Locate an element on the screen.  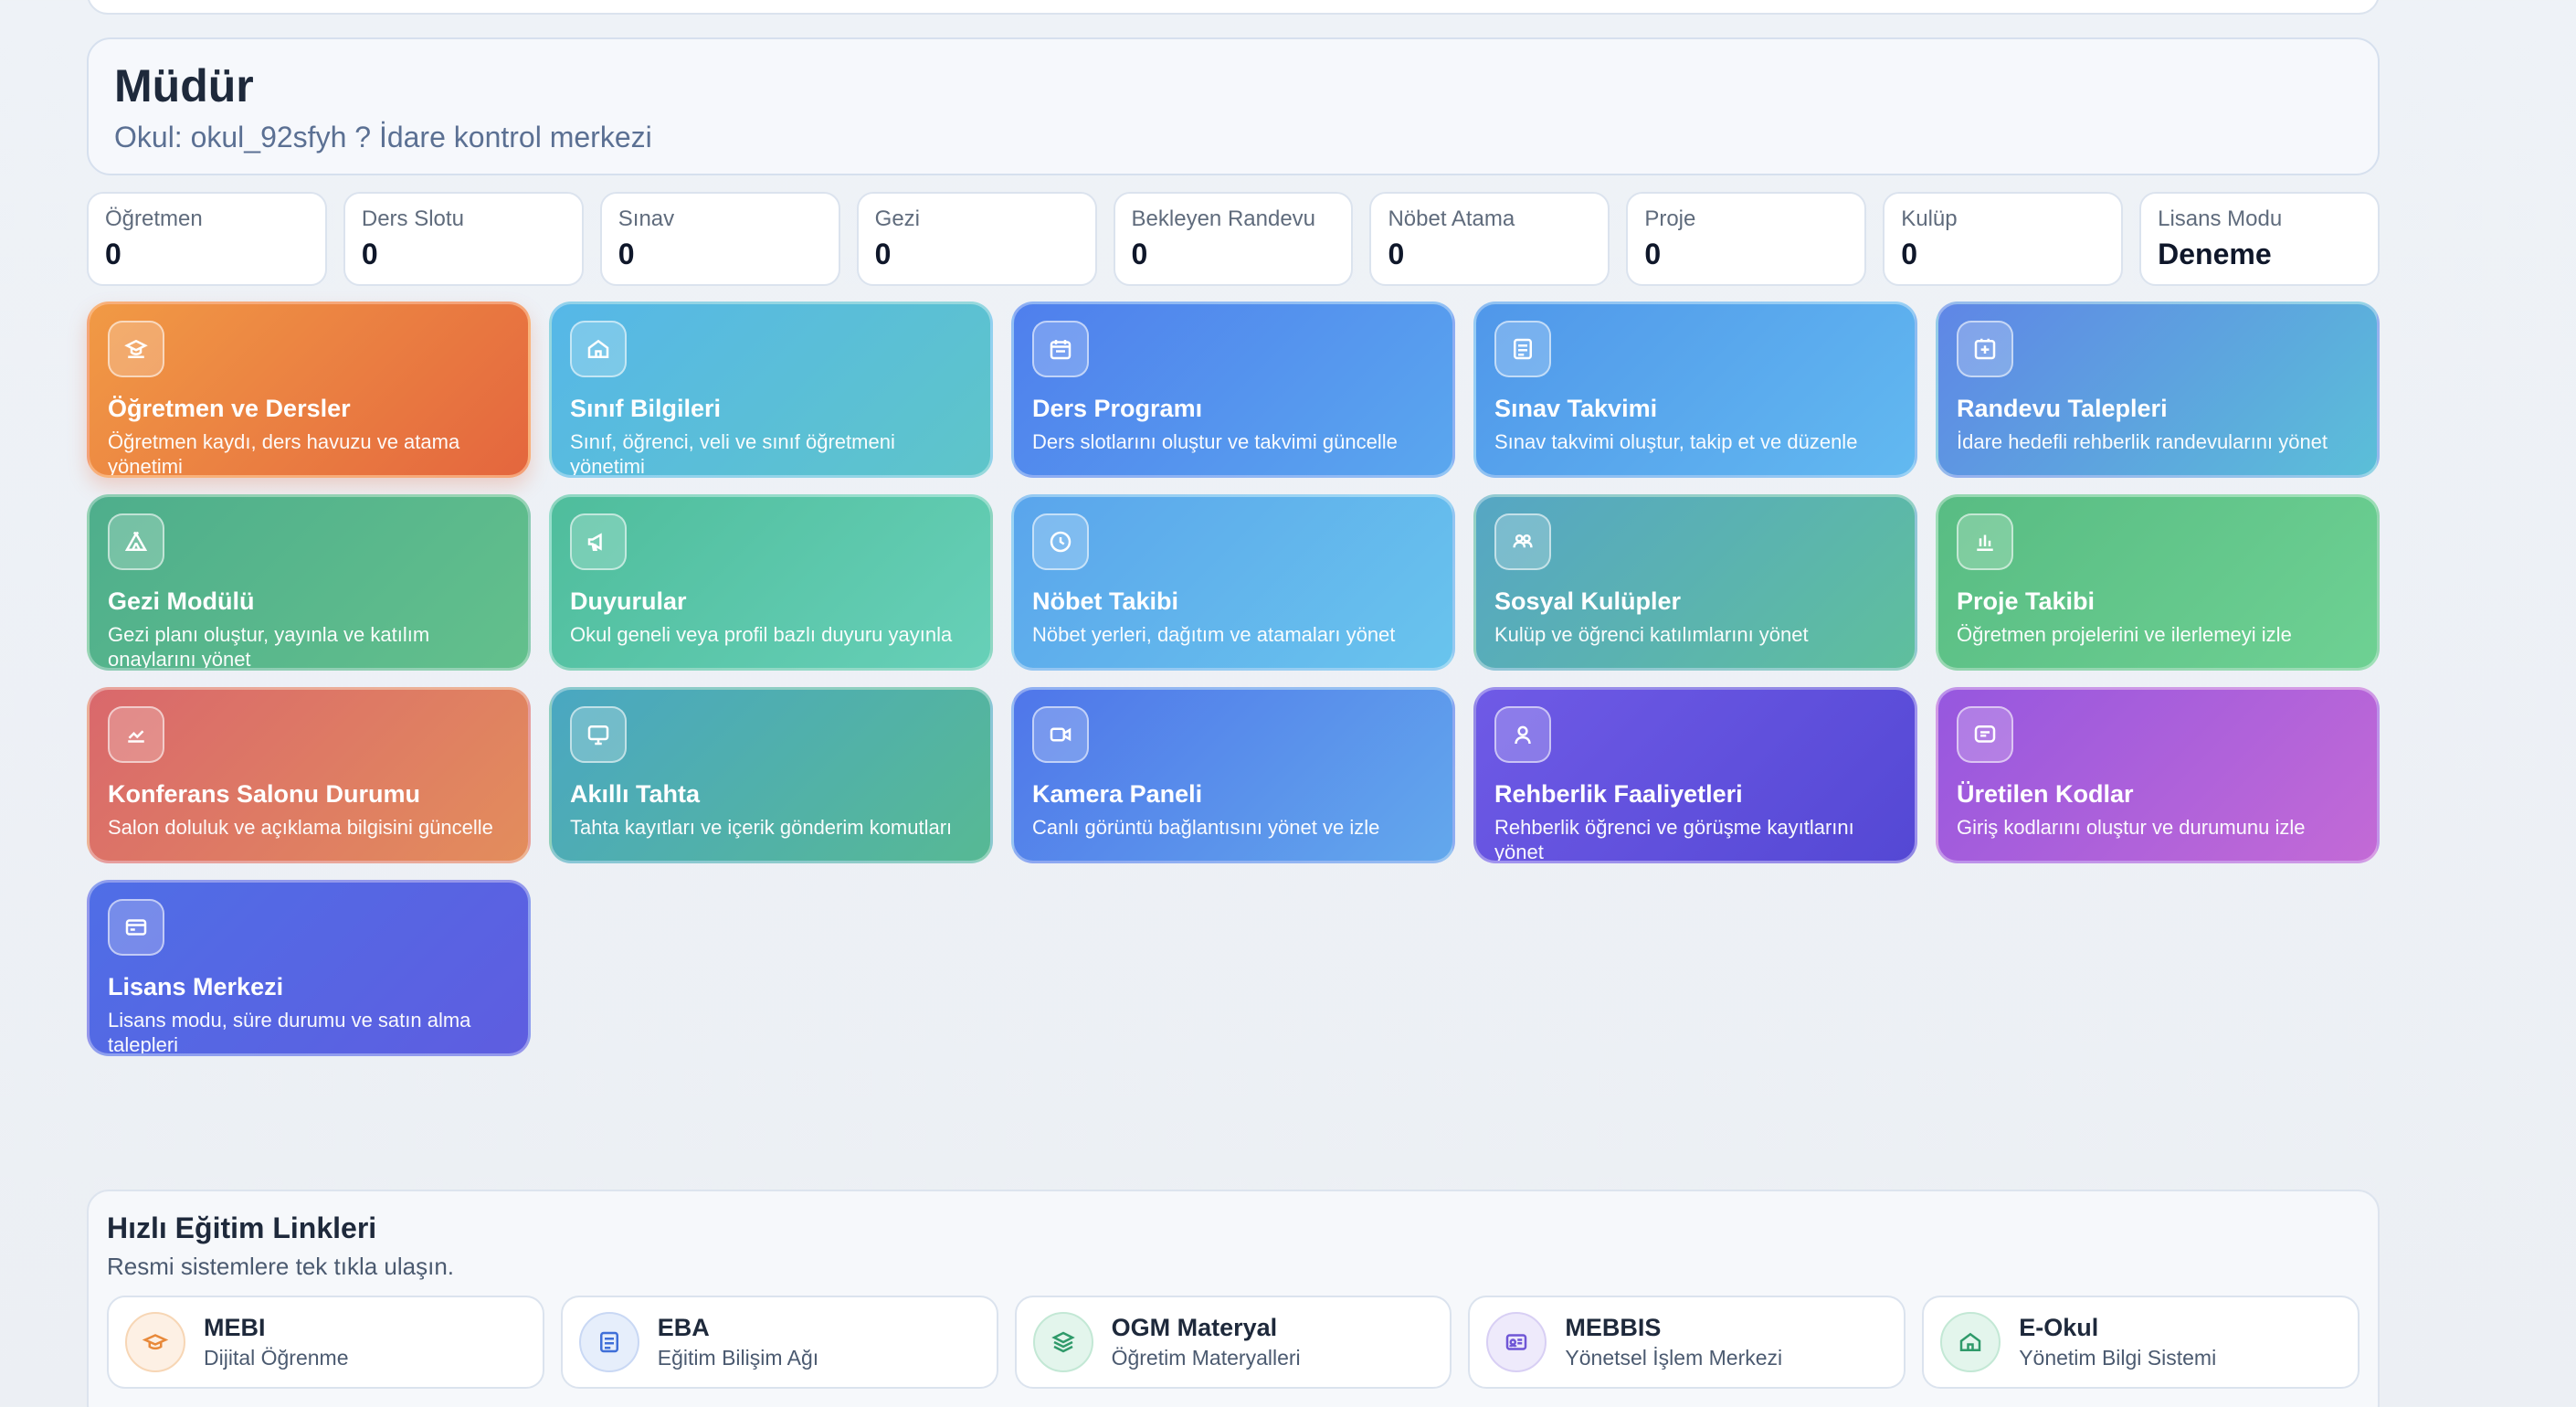
module-desc: Öğretmen projelerini ve ilerlemeyi izle is located at coordinates (2124, 634).